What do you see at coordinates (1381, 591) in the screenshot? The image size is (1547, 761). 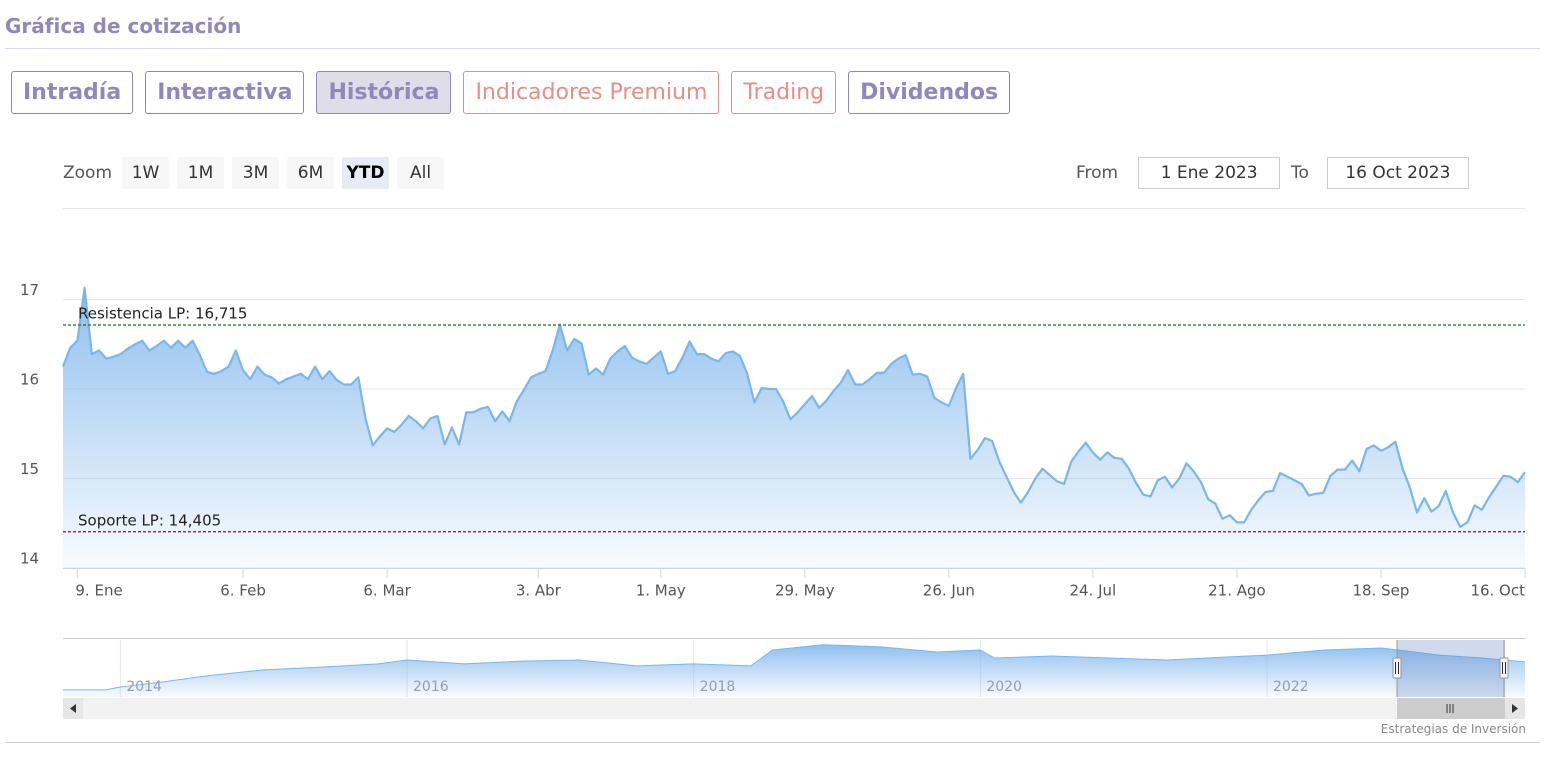 I see `x-tick-label: 18. Sep` at bounding box center [1381, 591].